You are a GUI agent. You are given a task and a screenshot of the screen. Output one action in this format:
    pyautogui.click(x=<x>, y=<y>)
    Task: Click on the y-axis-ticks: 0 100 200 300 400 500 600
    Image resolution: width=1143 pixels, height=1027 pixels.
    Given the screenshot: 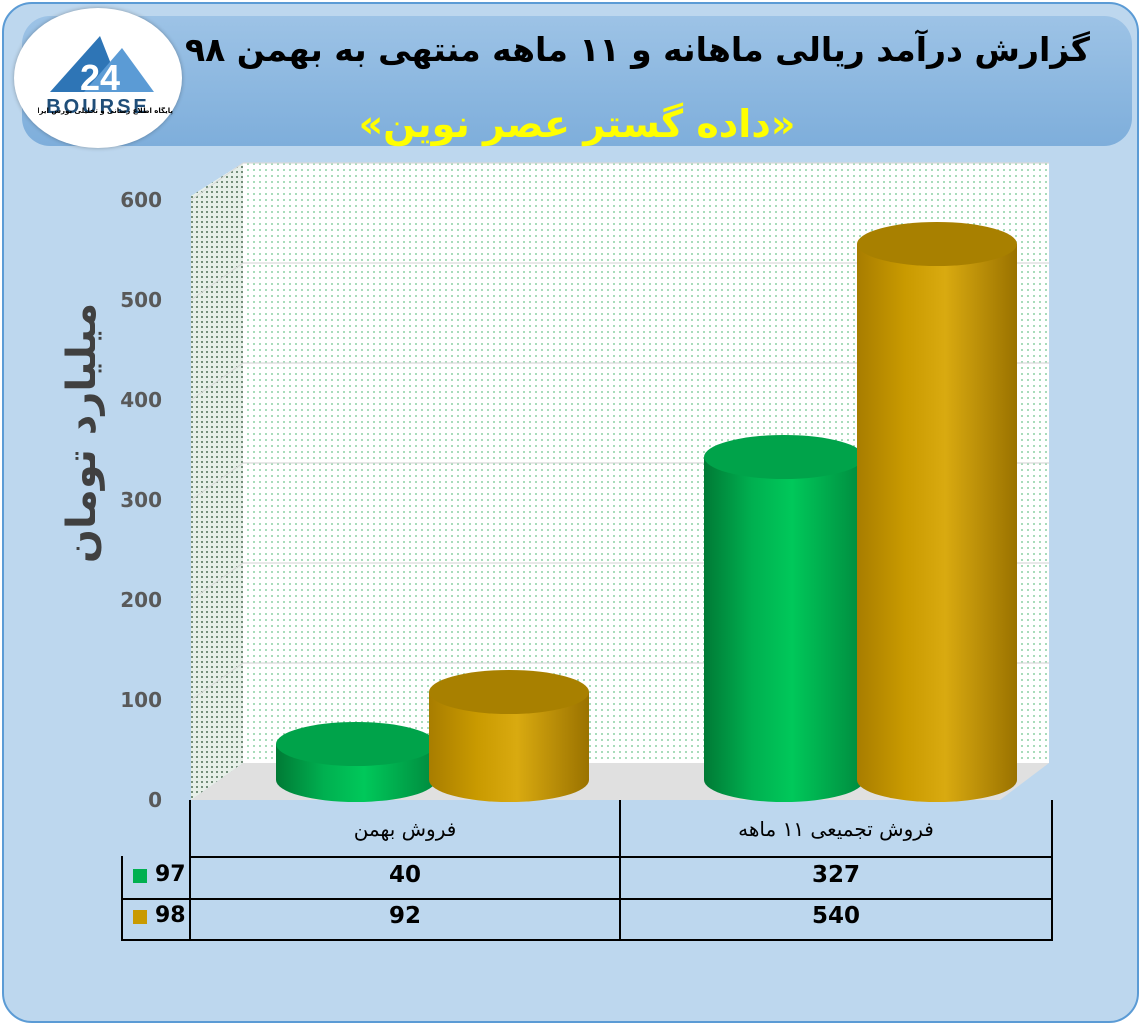 What is the action you would take?
    pyautogui.click(x=141, y=500)
    